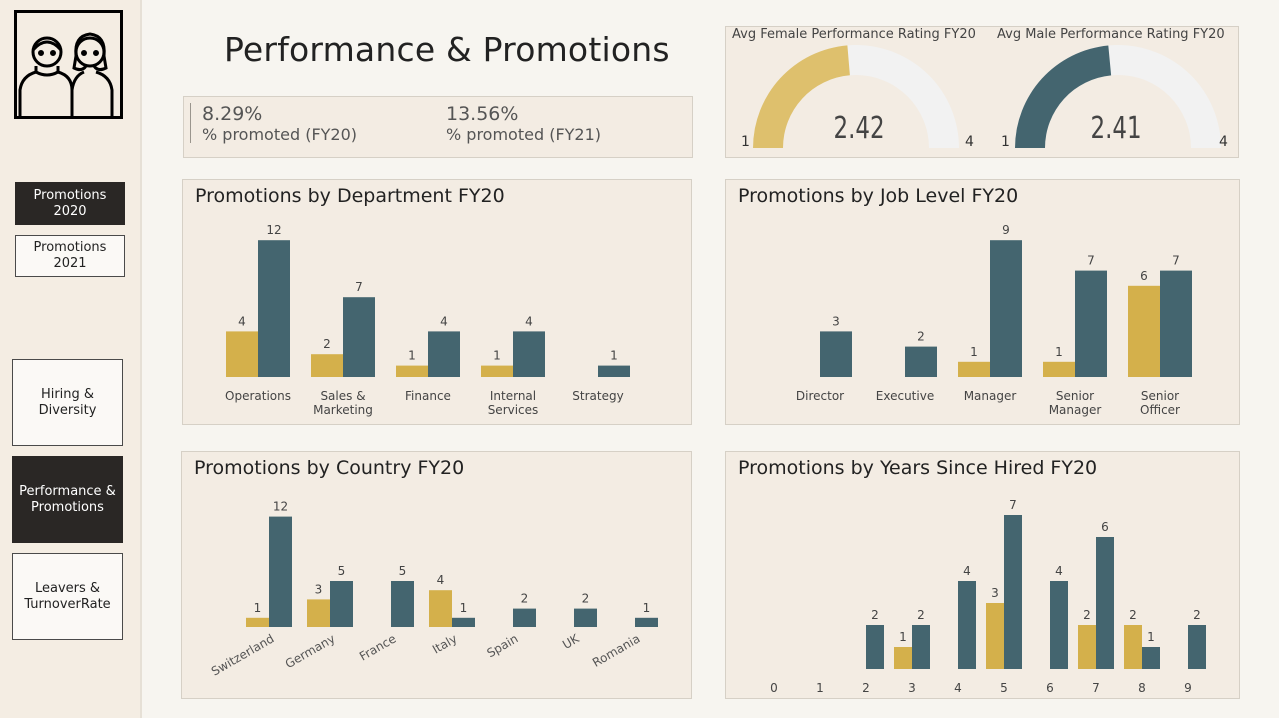  I want to click on years-data-label-s0-3: 1, so click(903, 637).